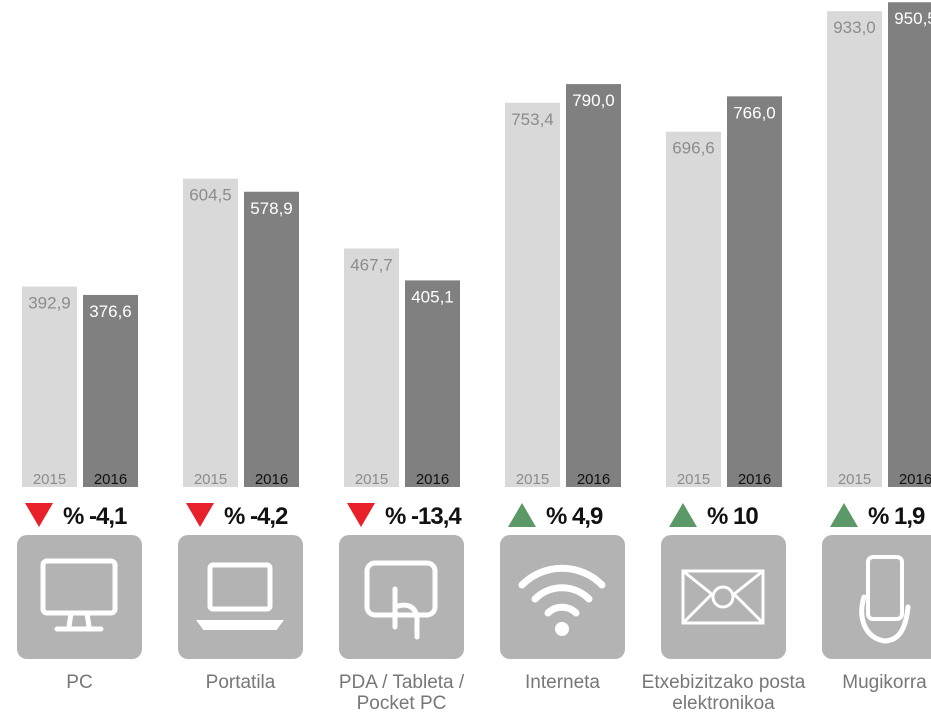  Describe the element at coordinates (401, 693) in the screenshot. I see `category-label: PDA / Tableta / Pocket PC` at that location.